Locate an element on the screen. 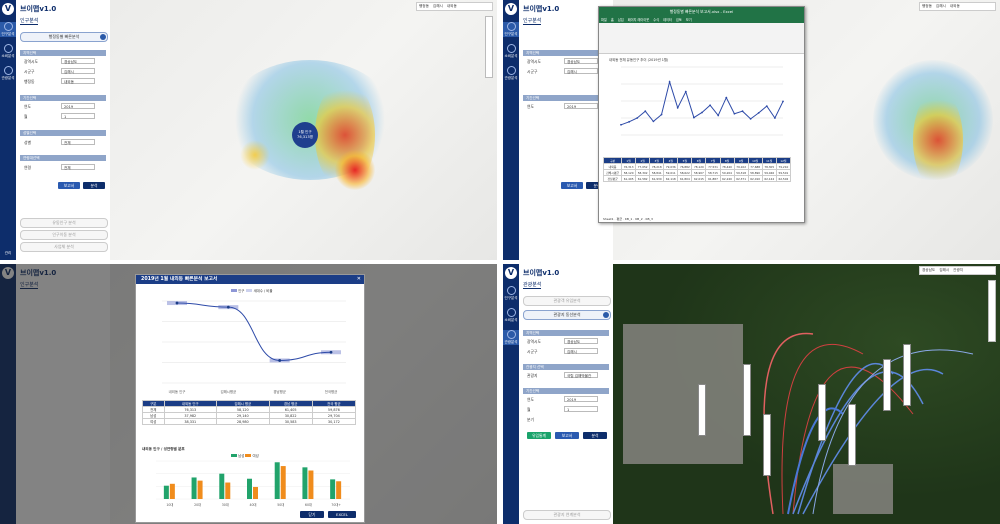 The width and height of the screenshot is (1000, 524). flow-line is located at coordinates (893, 432).